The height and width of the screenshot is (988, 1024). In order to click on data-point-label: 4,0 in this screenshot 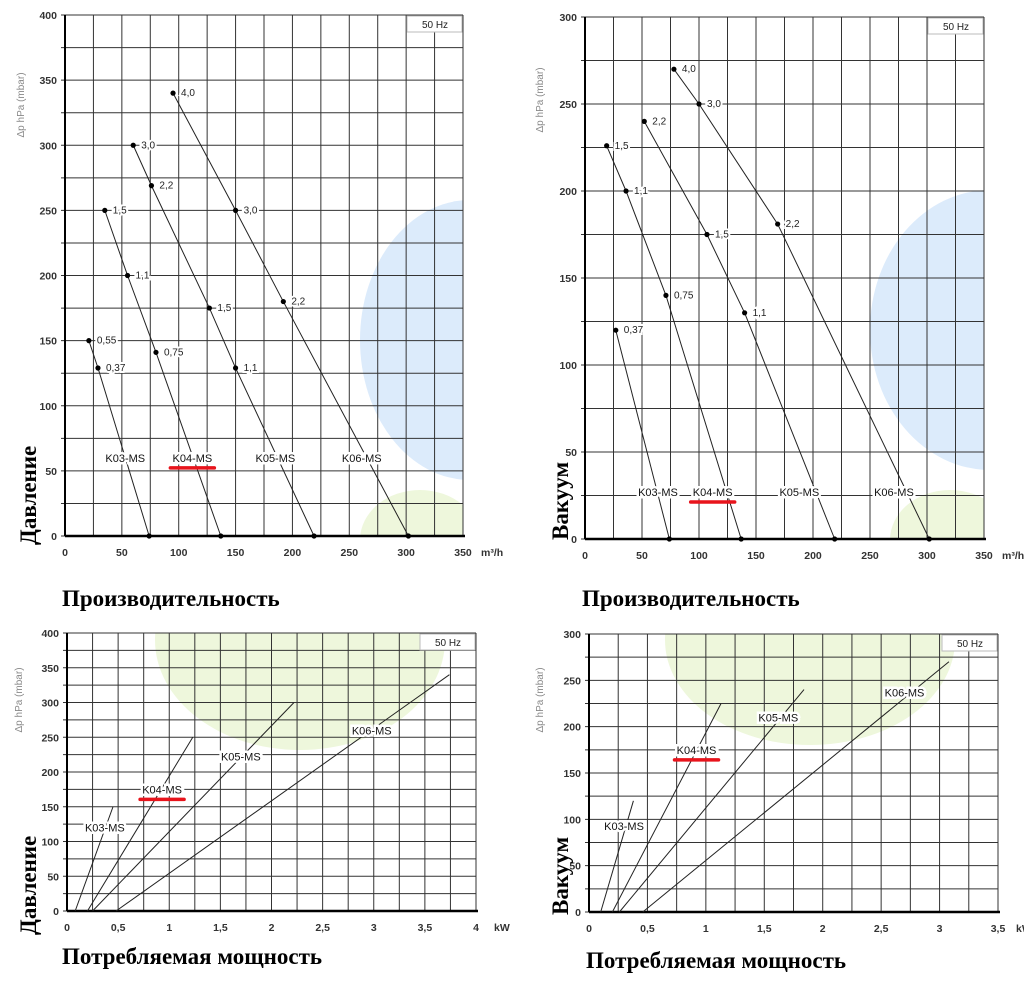, I will do `click(689, 69)`.